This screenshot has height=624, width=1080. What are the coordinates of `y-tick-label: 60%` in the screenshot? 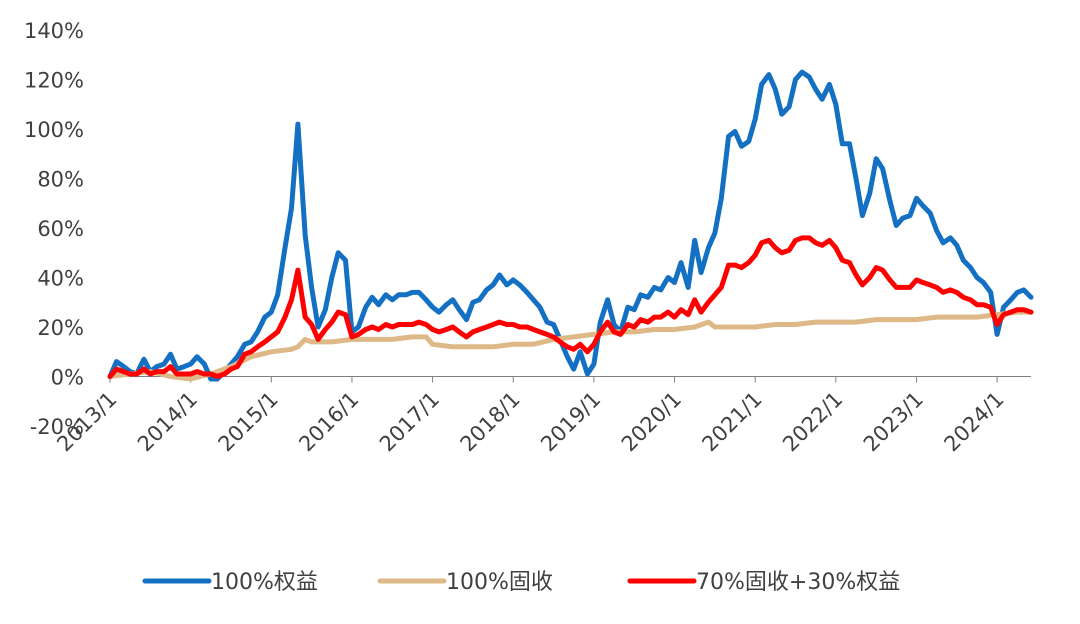 It's located at (60, 229).